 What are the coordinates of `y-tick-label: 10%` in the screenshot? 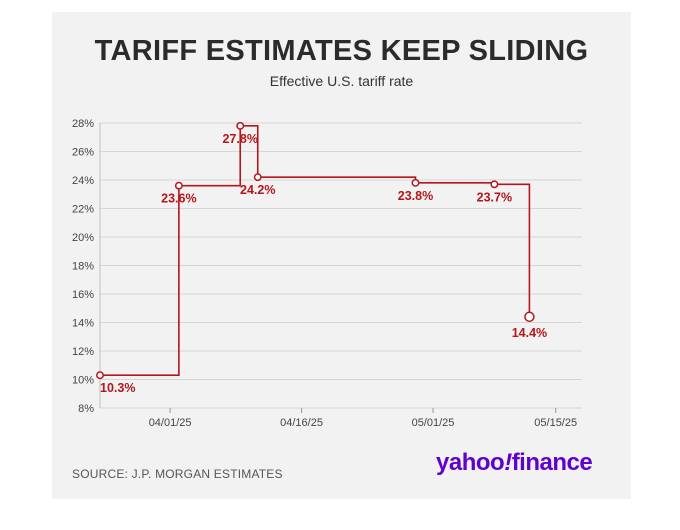 It's located at (83, 381).